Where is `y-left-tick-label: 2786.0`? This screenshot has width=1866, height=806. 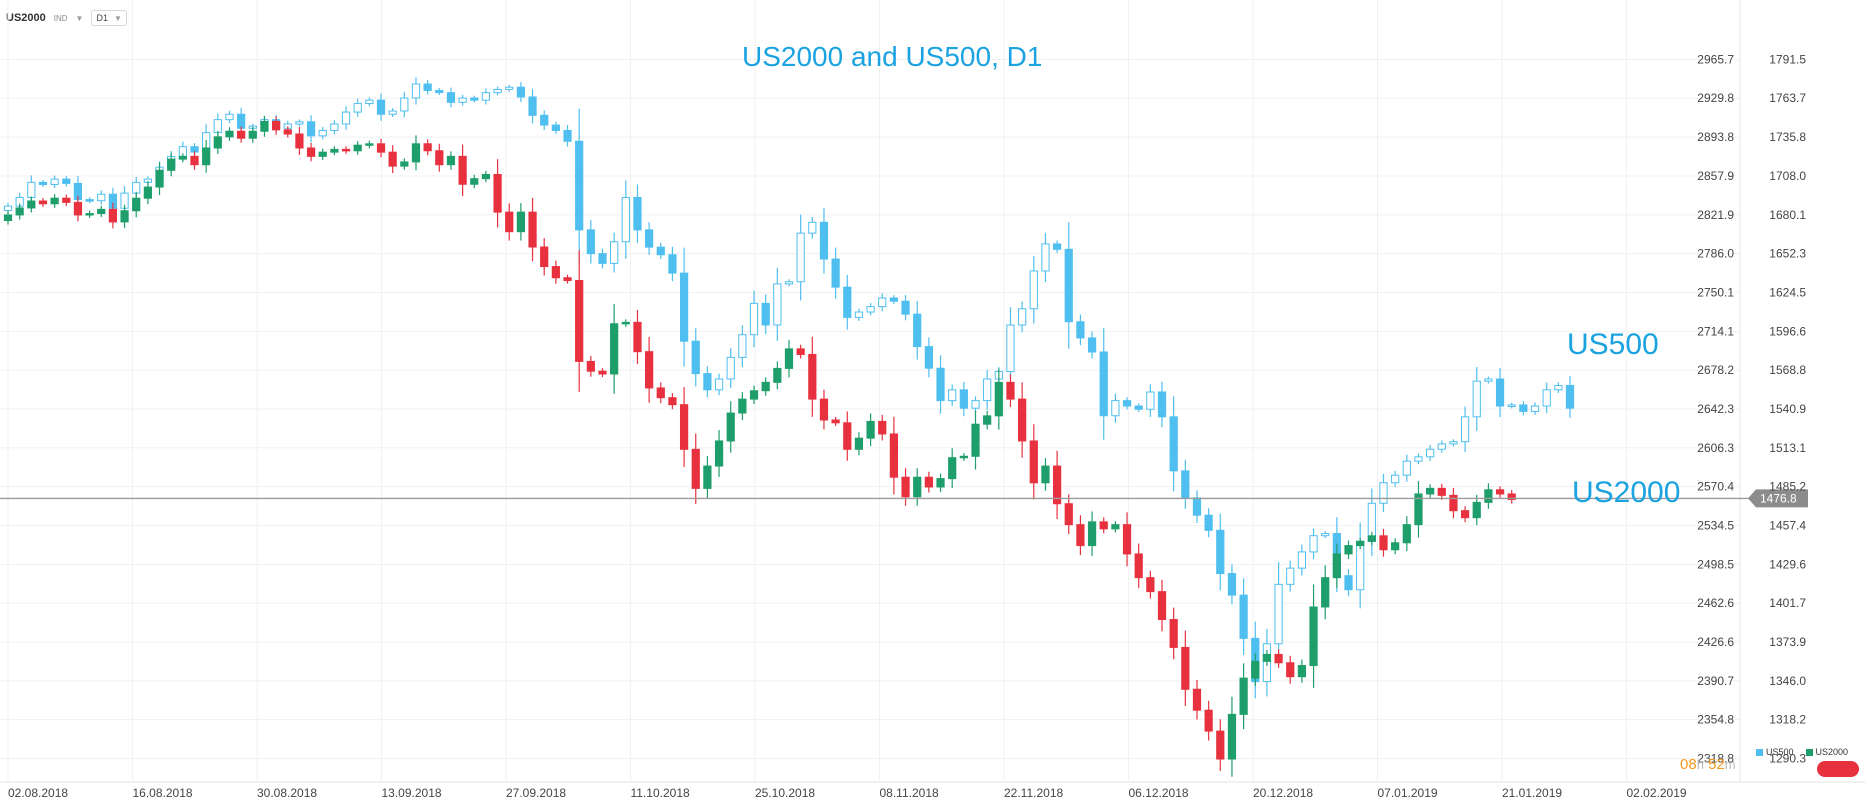
y-left-tick-label: 2786.0 is located at coordinates (1715, 254).